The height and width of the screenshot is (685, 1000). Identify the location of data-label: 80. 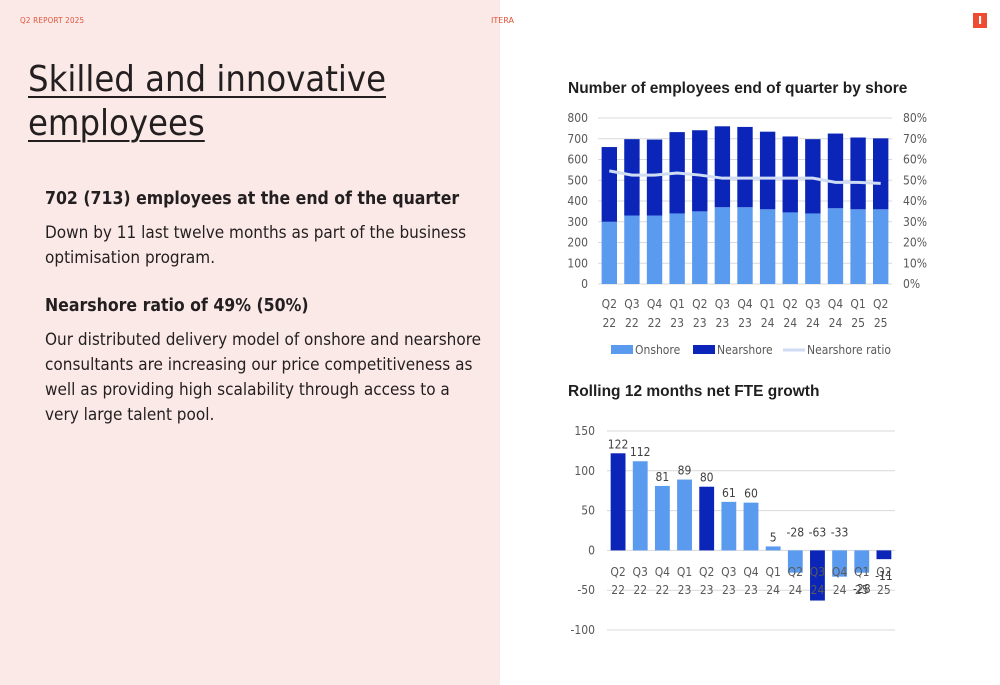
(707, 478).